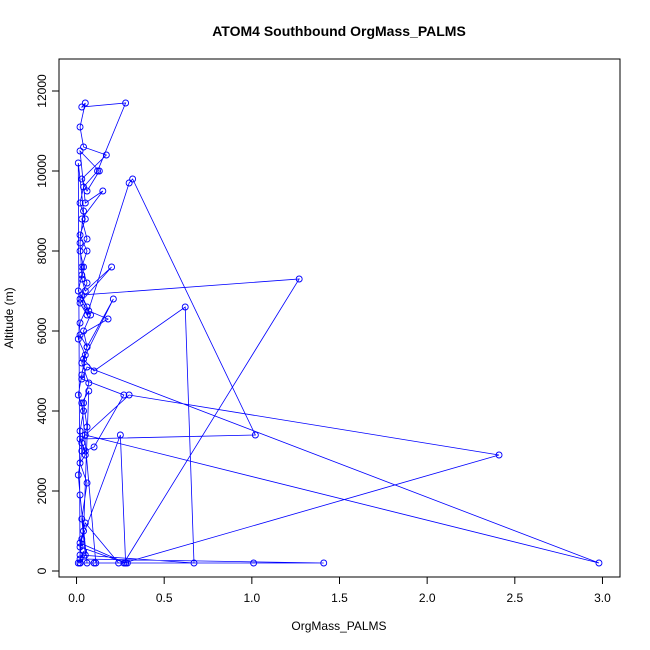 Image resolution: width=650 pixels, height=650 pixels. Describe the element at coordinates (427, 598) in the screenshot. I see `x-tick-label: 2.0` at that location.